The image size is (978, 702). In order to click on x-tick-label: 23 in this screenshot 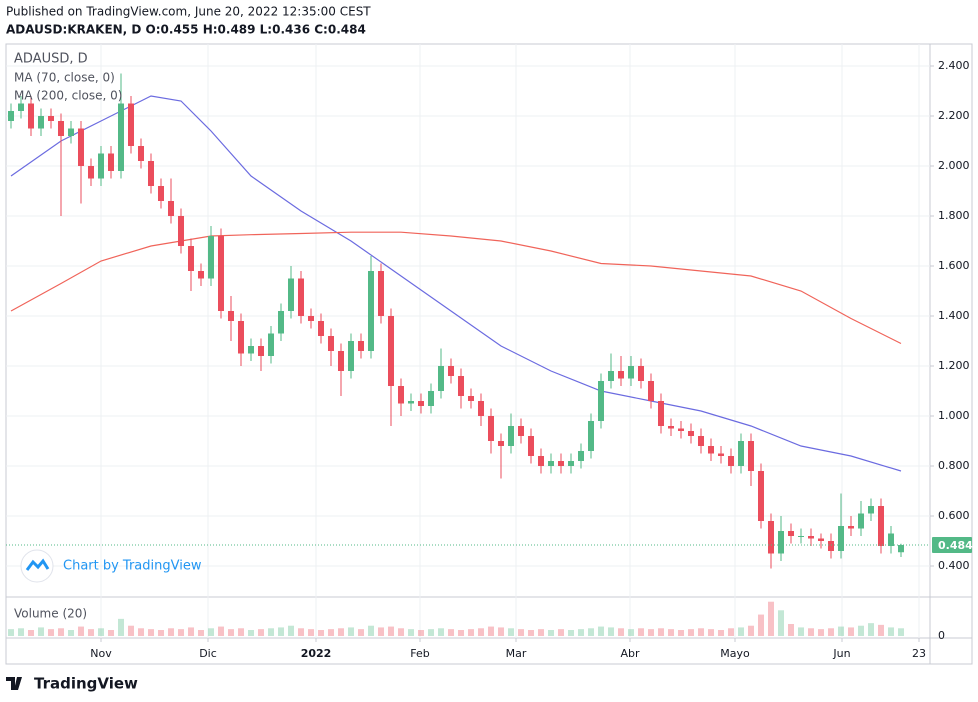, I will do `click(919, 653)`.